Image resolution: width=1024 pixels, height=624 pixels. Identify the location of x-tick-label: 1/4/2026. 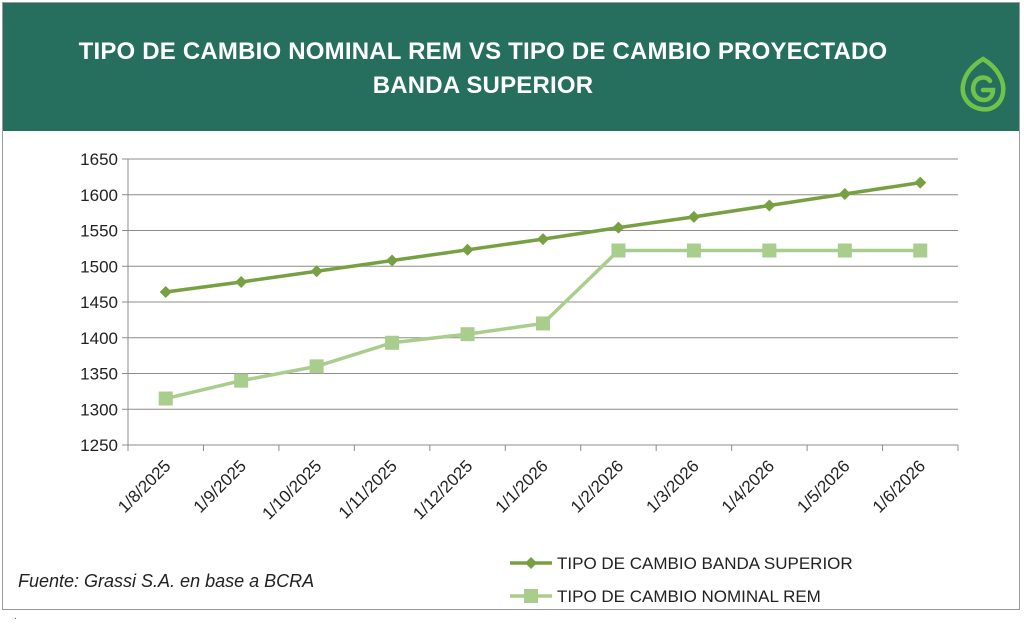
(748, 486).